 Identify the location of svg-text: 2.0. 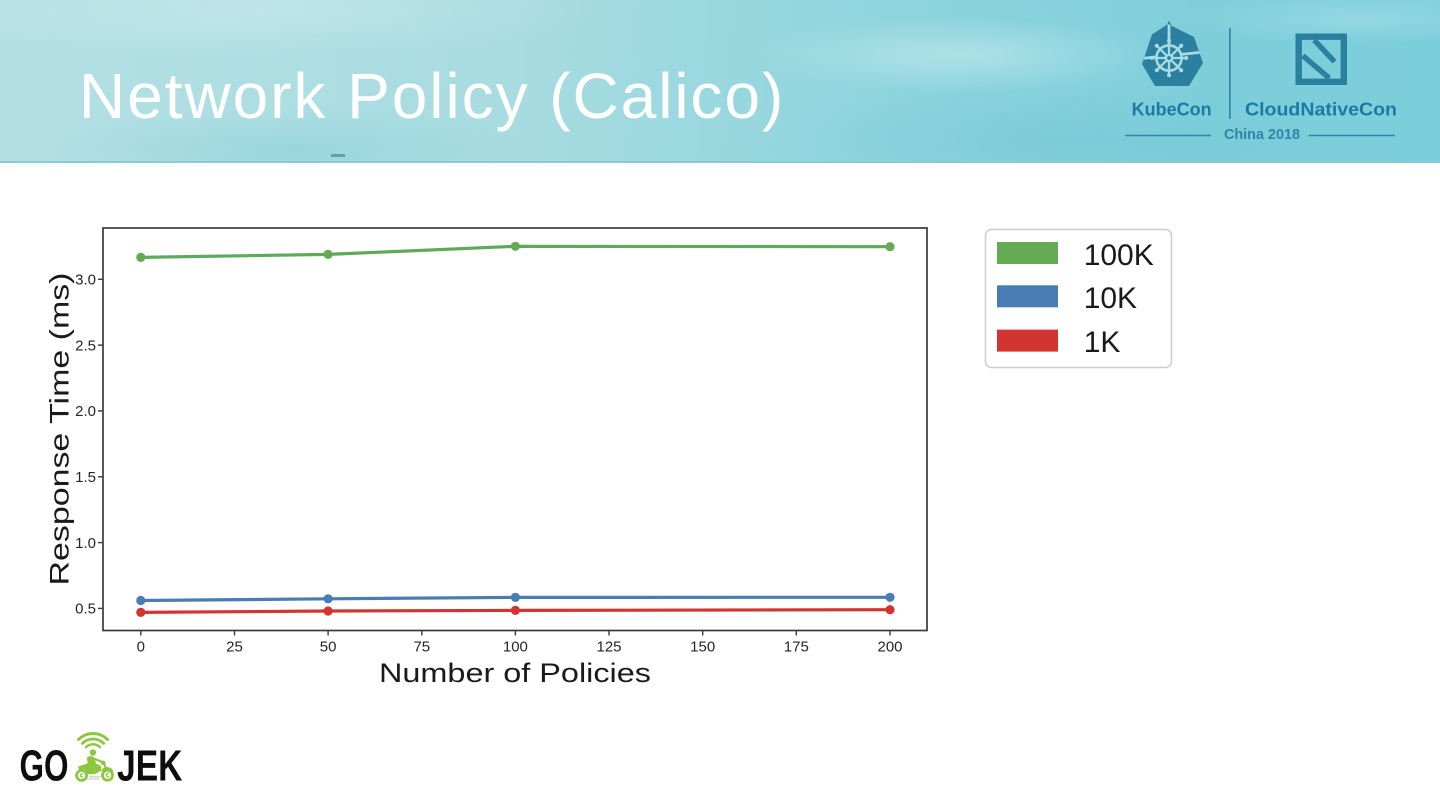
(85, 411).